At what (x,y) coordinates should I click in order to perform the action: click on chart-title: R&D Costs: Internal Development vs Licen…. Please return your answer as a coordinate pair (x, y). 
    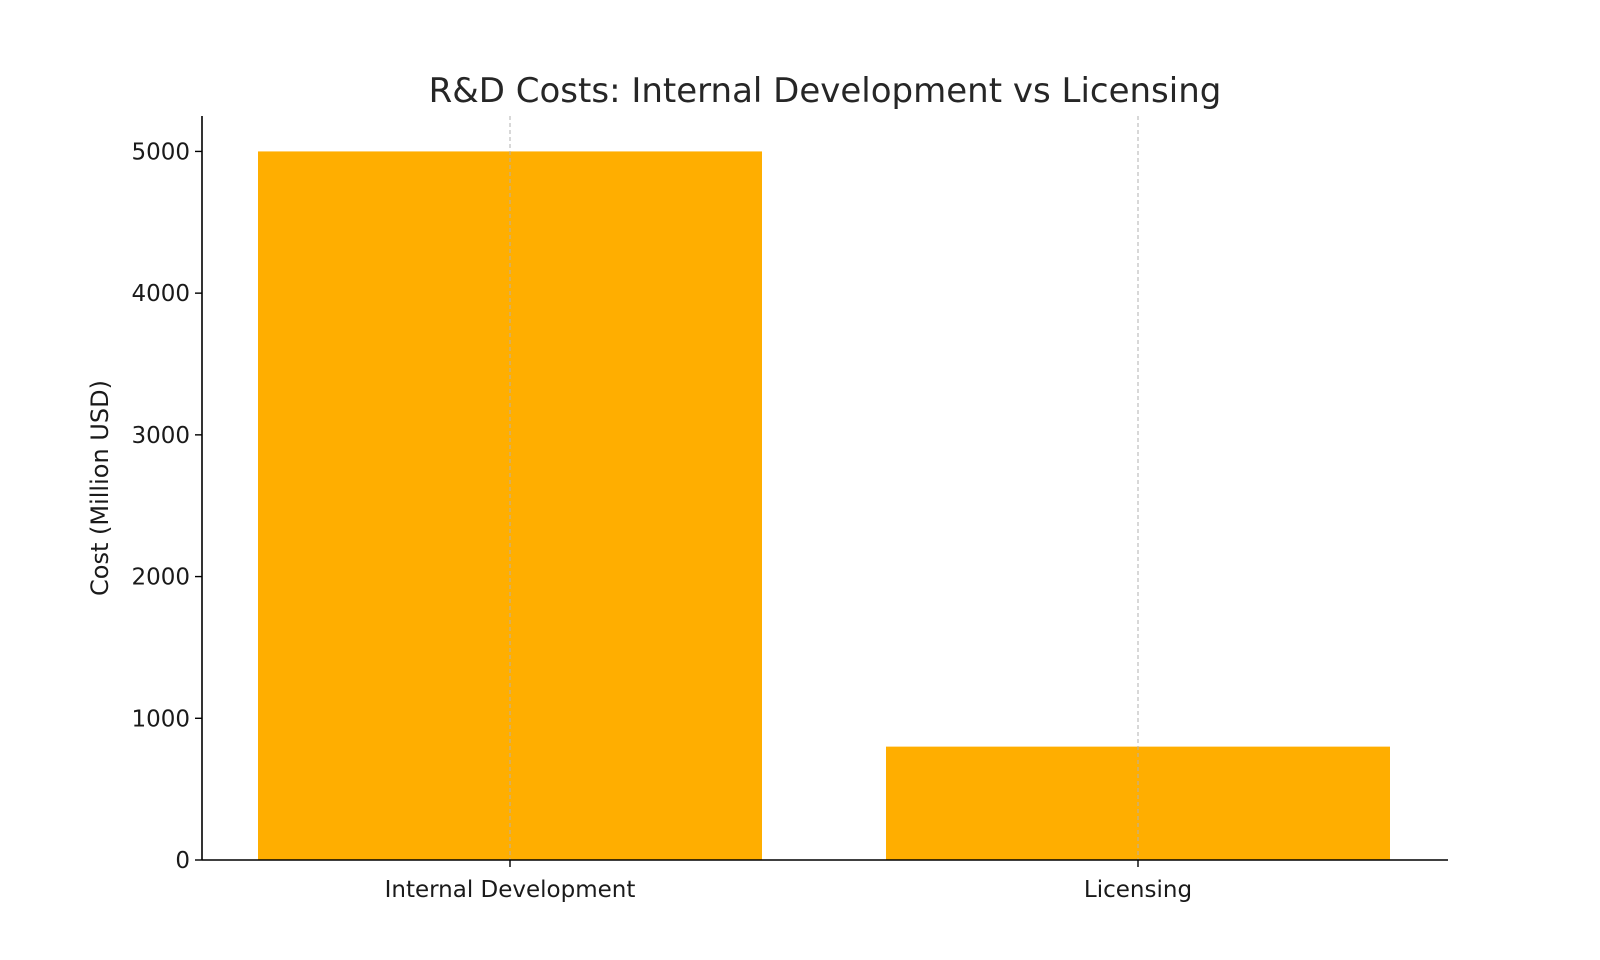
    Looking at the image, I should click on (825, 91).